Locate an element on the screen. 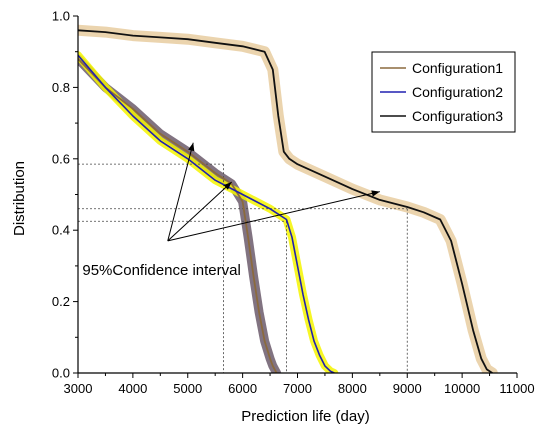 The height and width of the screenshot is (435, 550). y-tick-label: 0.4 is located at coordinates (61, 230).